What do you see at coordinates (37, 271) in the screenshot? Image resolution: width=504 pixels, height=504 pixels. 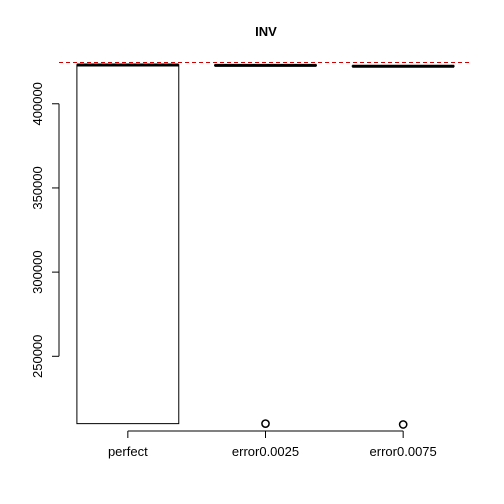 I see `y-tick-label: 300000` at bounding box center [37, 271].